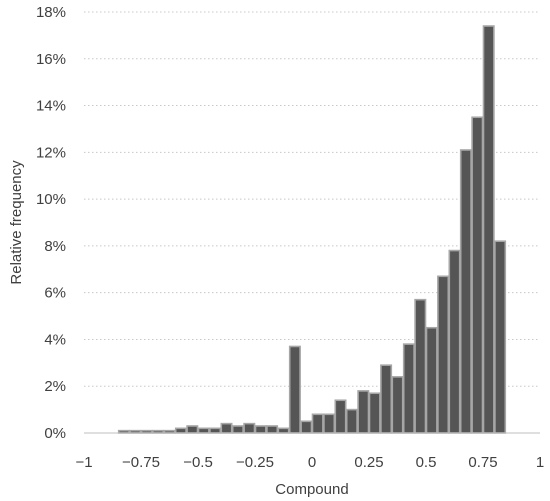 Image resolution: width=550 pixels, height=501 pixels. I want to click on x-tick-label: 0.5, so click(426, 462).